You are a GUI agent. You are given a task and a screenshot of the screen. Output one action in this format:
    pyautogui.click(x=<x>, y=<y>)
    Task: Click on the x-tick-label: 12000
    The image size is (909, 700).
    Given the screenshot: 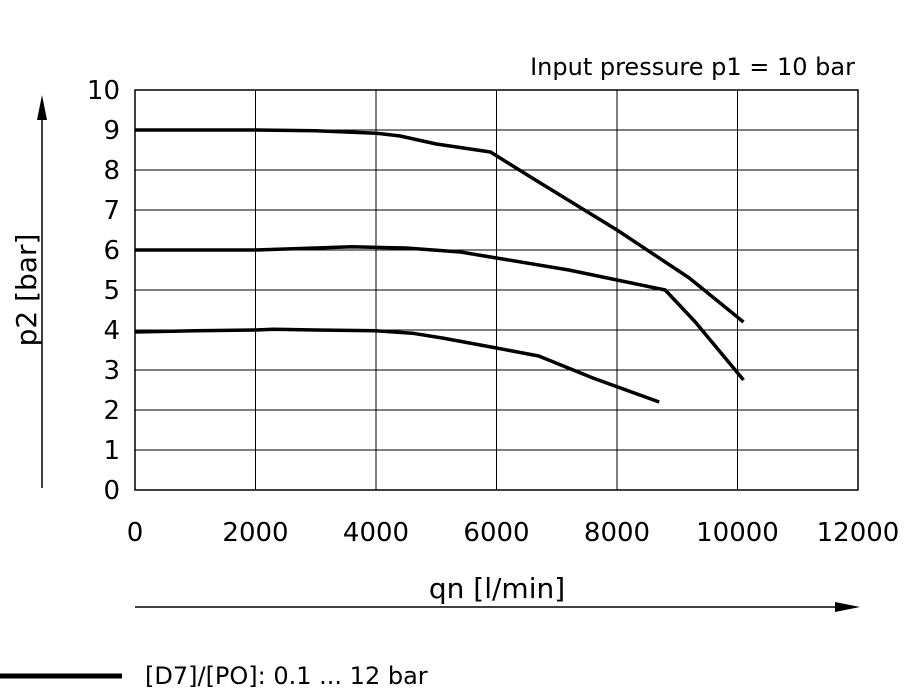 What is the action you would take?
    pyautogui.click(x=858, y=533)
    